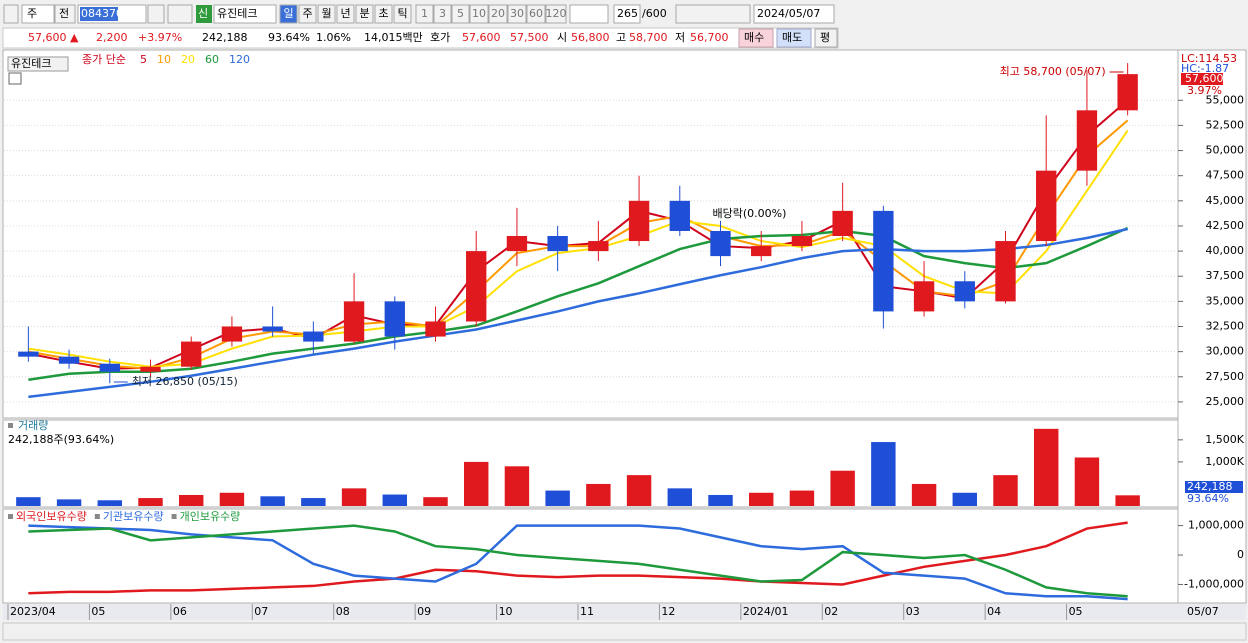 The width and height of the screenshot is (1248, 643). What do you see at coordinates (1225, 250) in the screenshot?
I see `y-tick-label: 40,000` at bounding box center [1225, 250].